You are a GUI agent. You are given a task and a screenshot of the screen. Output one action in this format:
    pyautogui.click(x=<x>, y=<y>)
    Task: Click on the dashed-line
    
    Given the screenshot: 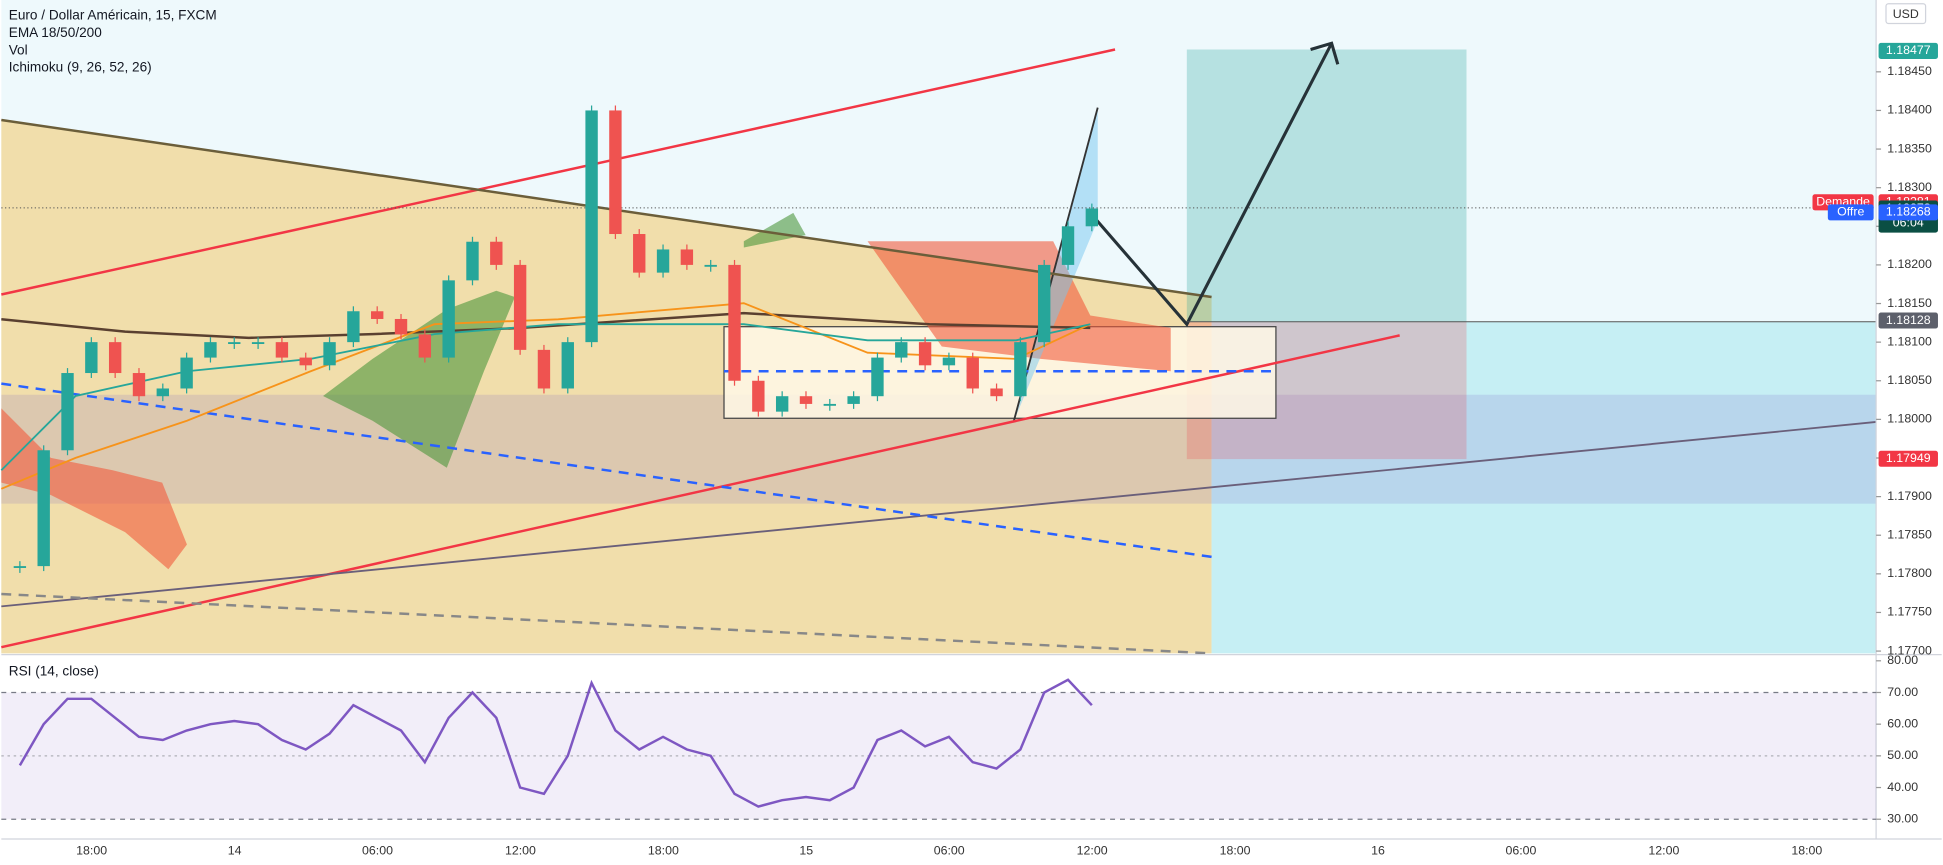 What is the action you would take?
    pyautogui.click(x=606, y=470)
    